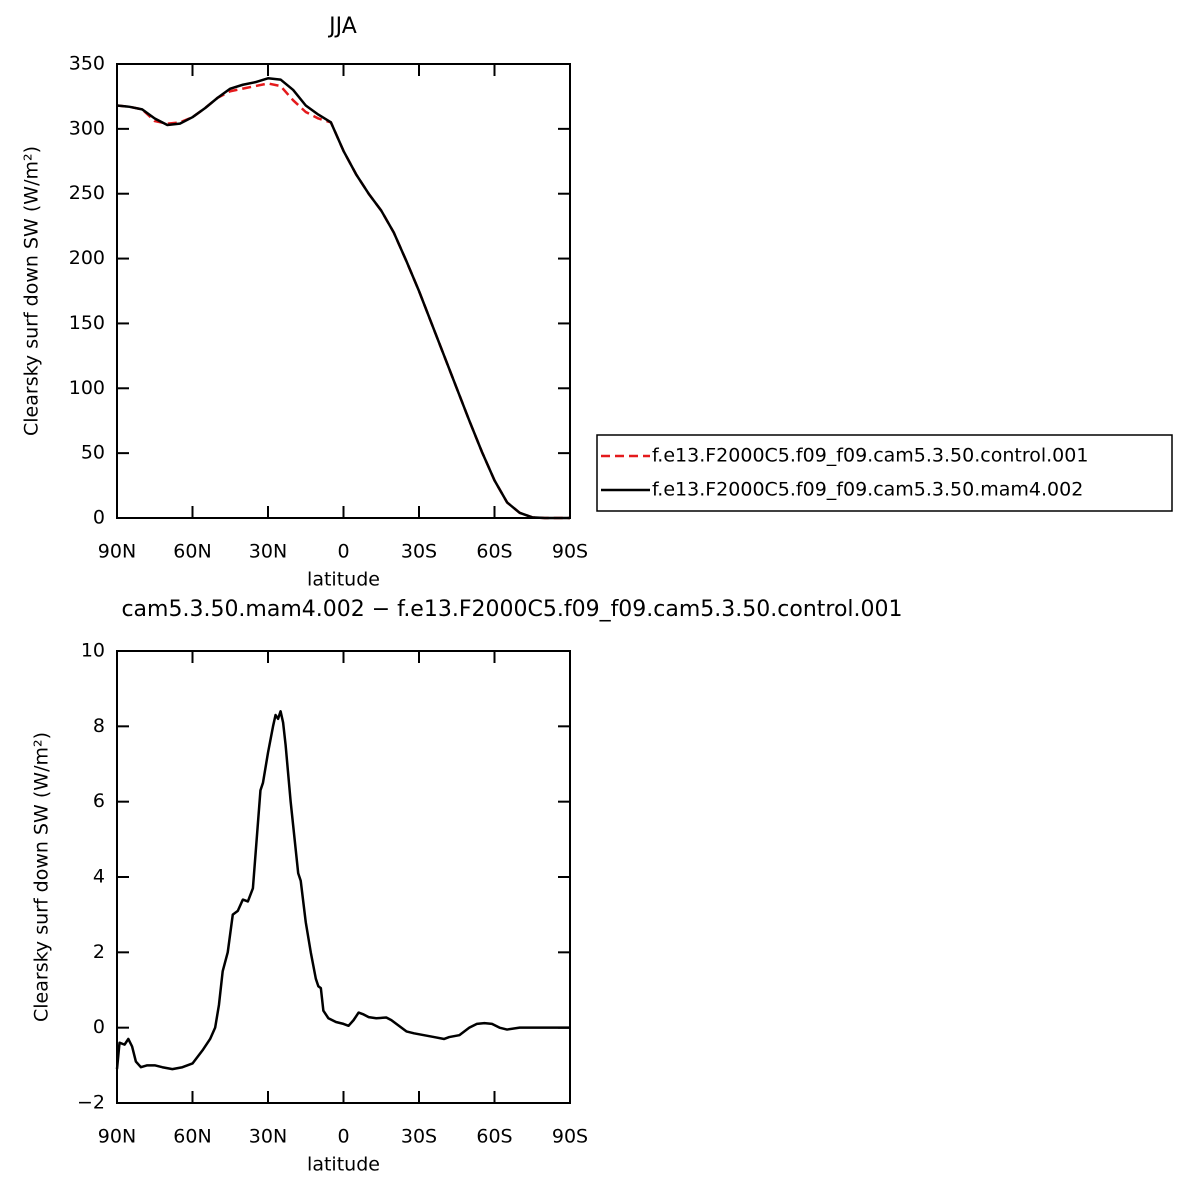  I want to click on y-tick-label: 10, so click(93, 651).